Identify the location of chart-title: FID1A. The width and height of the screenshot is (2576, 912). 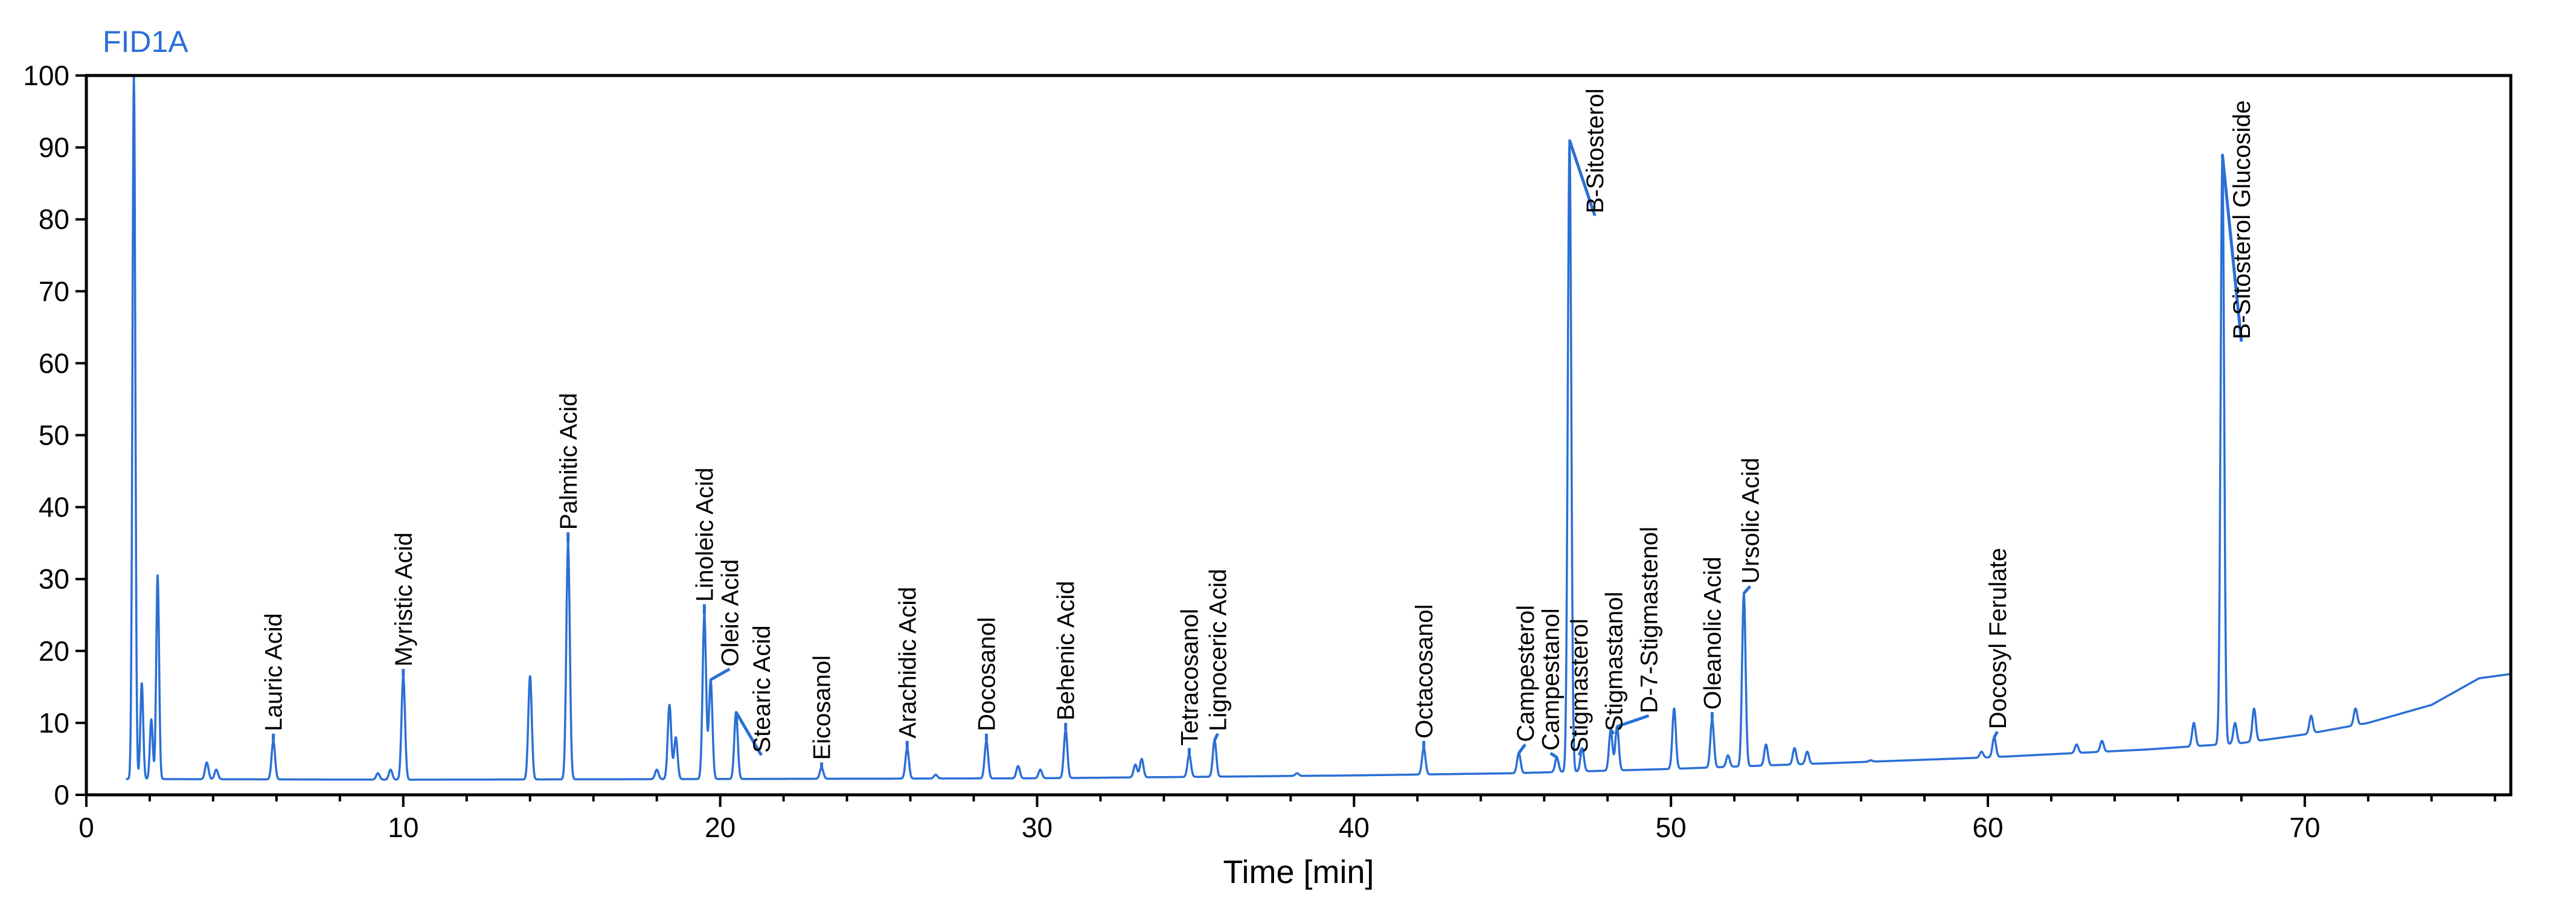
(145, 42).